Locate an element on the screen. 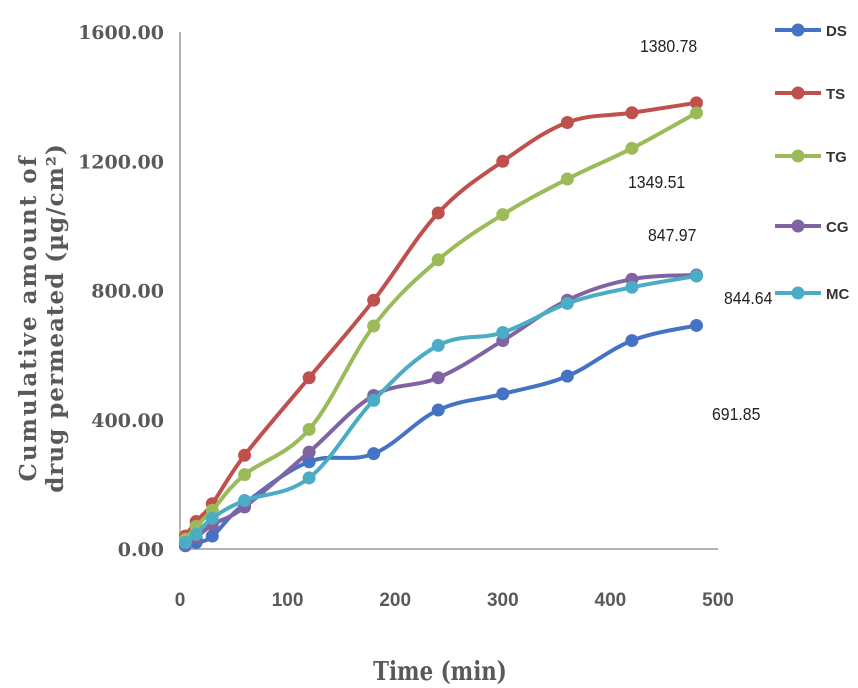  legend-item-mc: MC is located at coordinates (812, 294).